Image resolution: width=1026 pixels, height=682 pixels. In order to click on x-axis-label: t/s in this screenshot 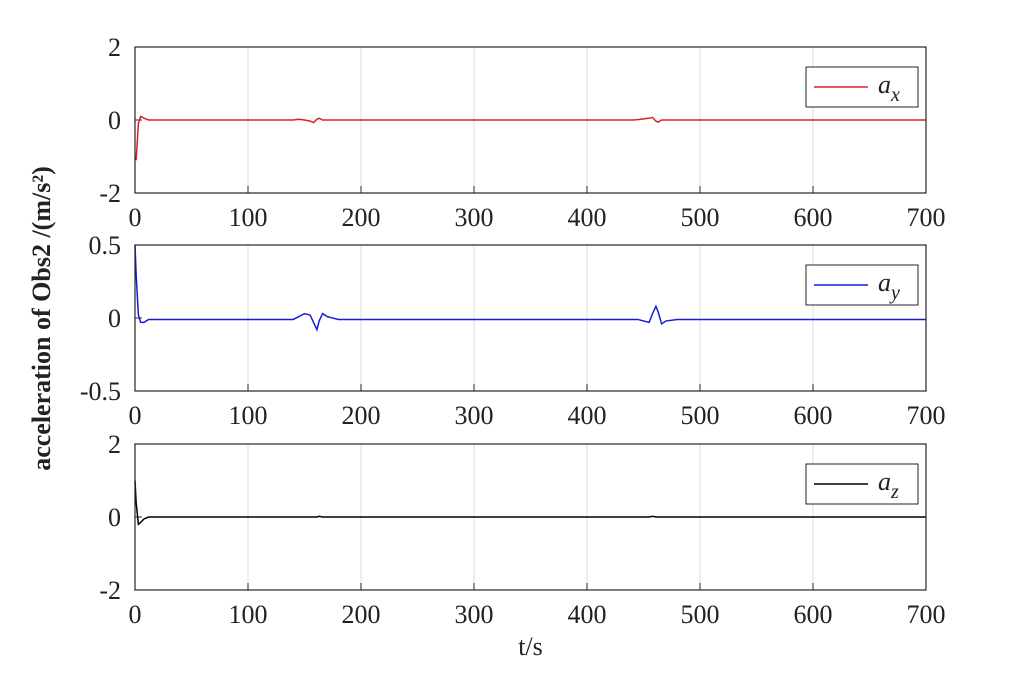, I will do `click(530, 646)`.